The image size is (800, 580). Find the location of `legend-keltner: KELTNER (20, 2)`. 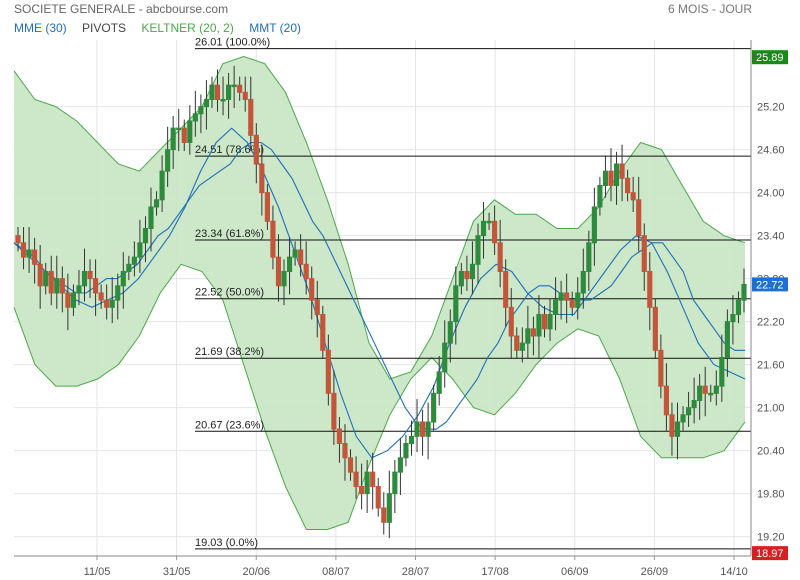

legend-keltner: KELTNER (20, 2) is located at coordinates (187, 28).